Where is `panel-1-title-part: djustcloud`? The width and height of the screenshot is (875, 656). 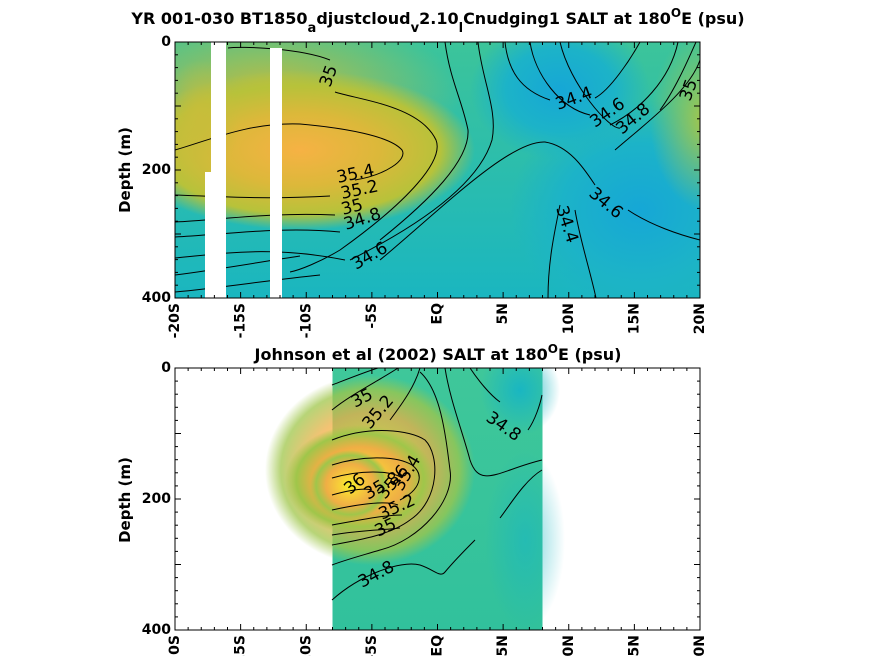
panel-1-title-part: djustcloud is located at coordinates (363, 18).